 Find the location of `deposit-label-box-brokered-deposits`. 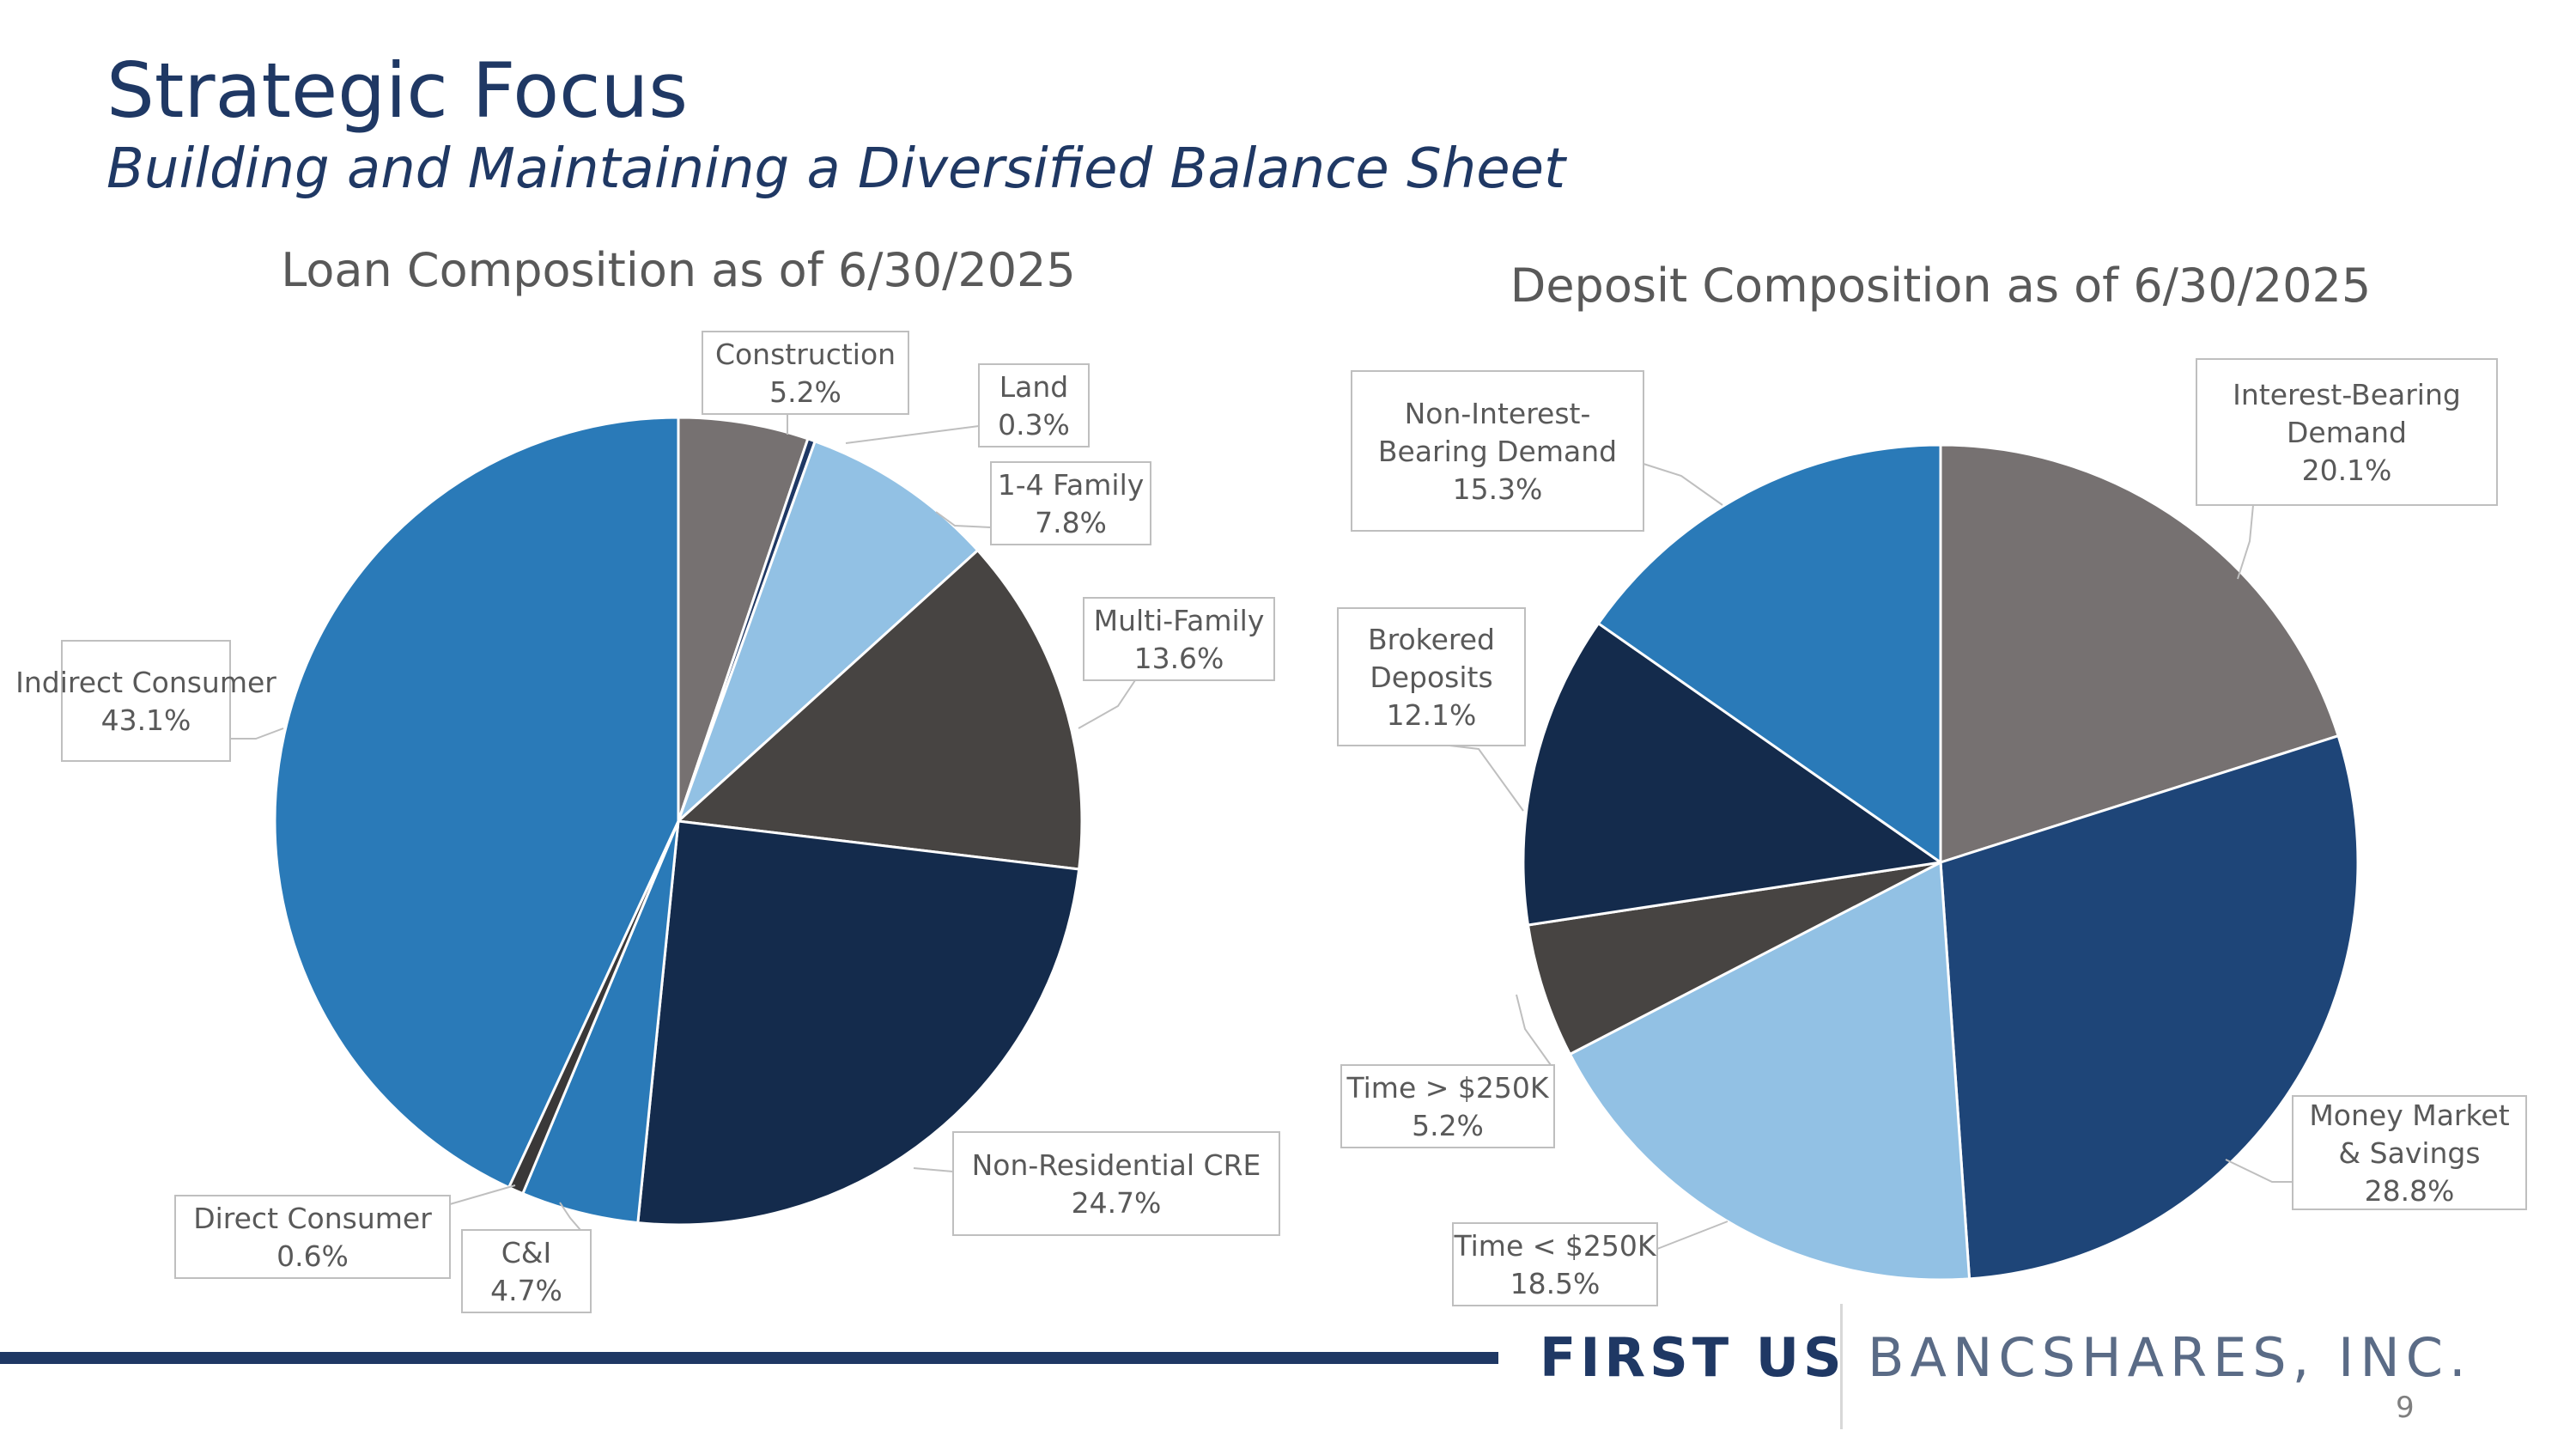

deposit-label-box-brokered-deposits is located at coordinates (1431, 676).